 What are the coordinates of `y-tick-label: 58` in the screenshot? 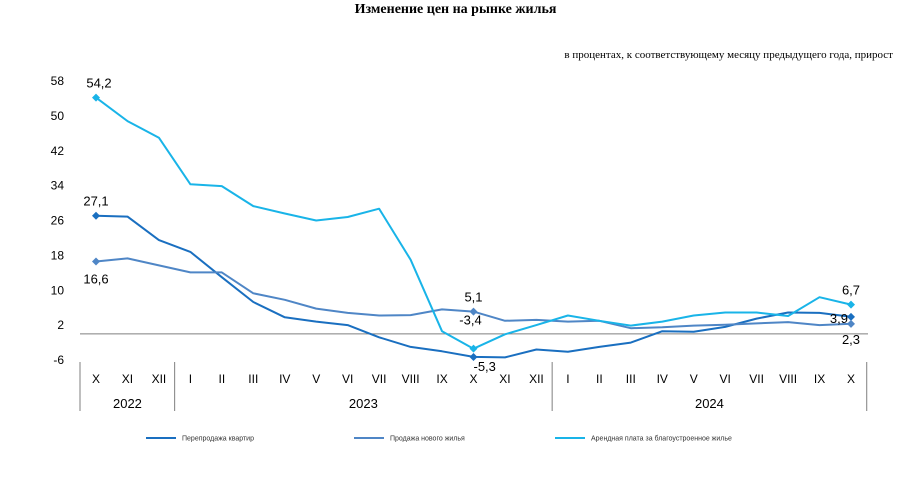 It's located at (58, 81).